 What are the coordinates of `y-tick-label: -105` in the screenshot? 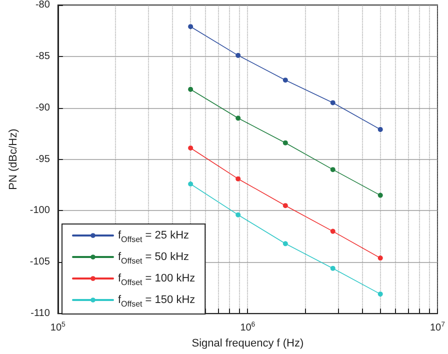 It's located at (40, 262).